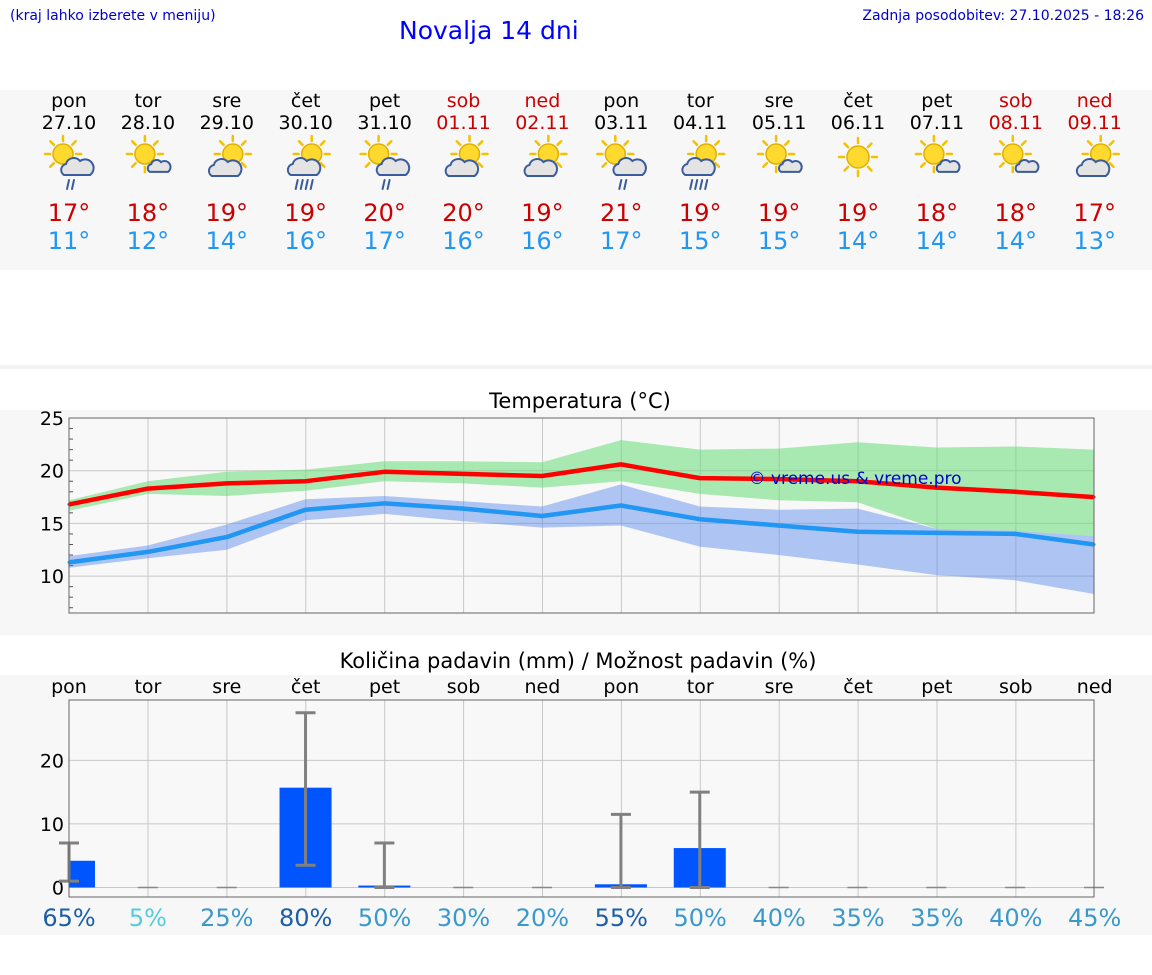 Image resolution: width=1152 pixels, height=975 pixels. Describe the element at coordinates (464, 101) in the screenshot. I see `day-name: sob` at that location.